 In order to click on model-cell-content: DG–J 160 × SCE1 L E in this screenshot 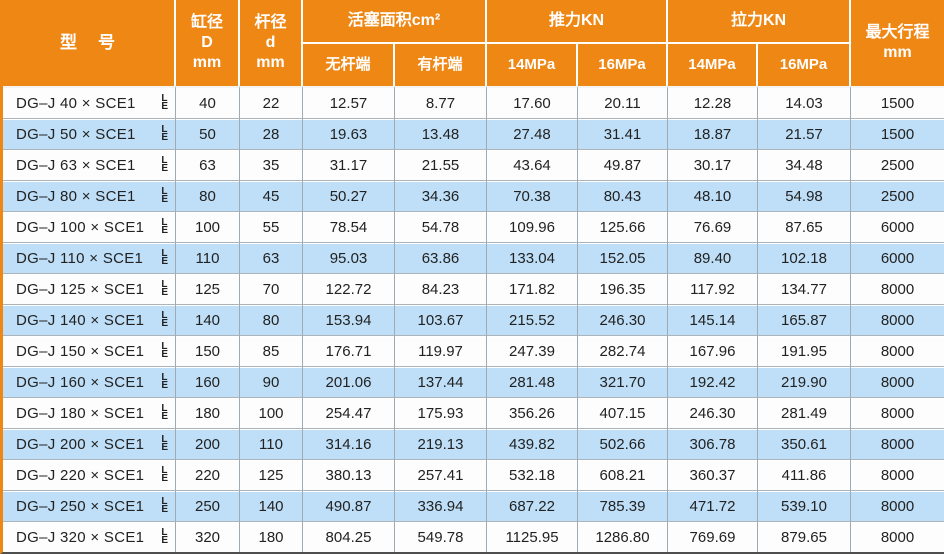, I will do `click(89, 382)`.